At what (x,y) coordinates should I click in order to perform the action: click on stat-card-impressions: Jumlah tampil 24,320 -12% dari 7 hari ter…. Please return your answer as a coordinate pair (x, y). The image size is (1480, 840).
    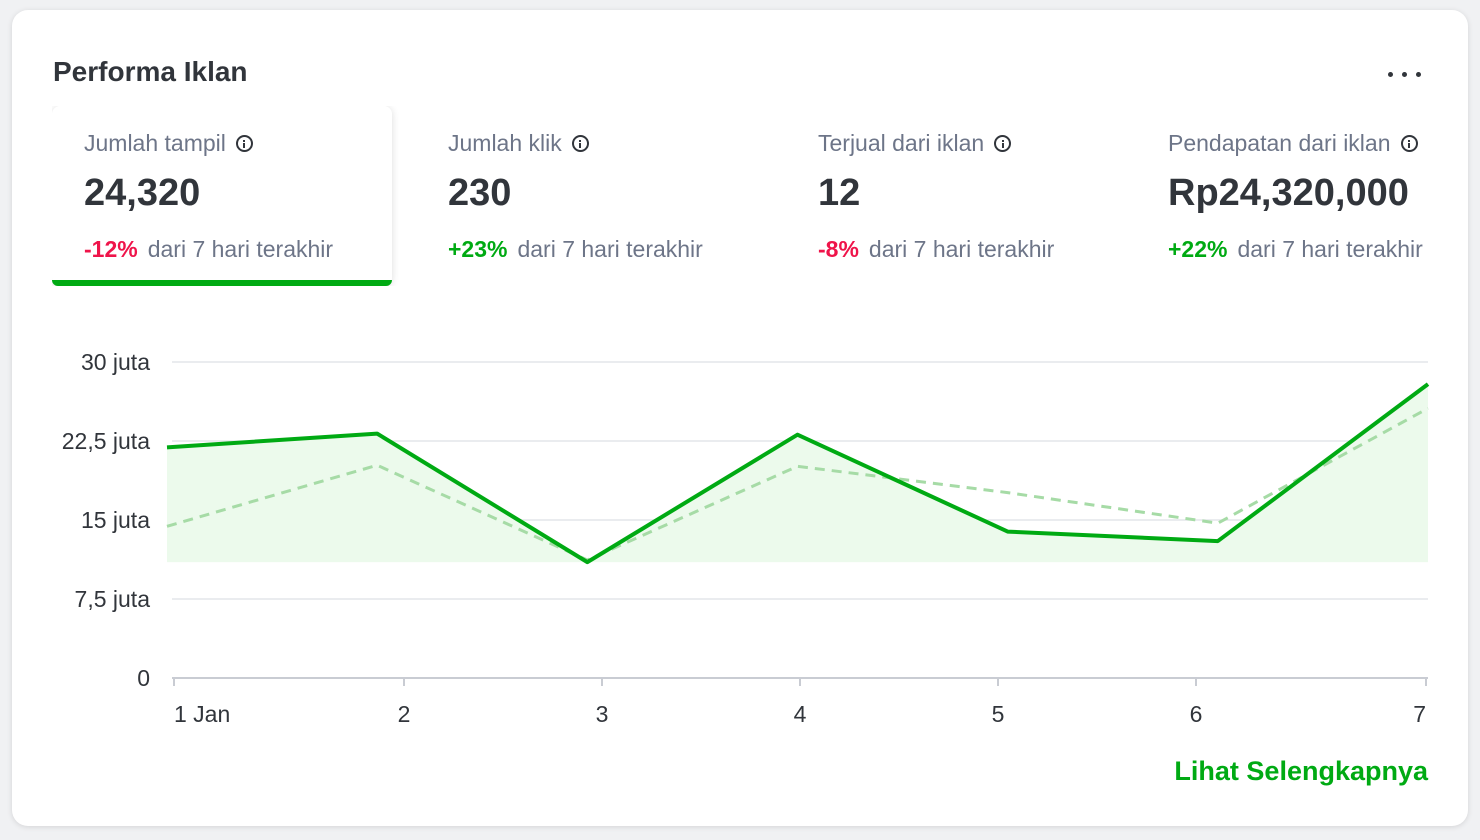
    Looking at the image, I should click on (222, 196).